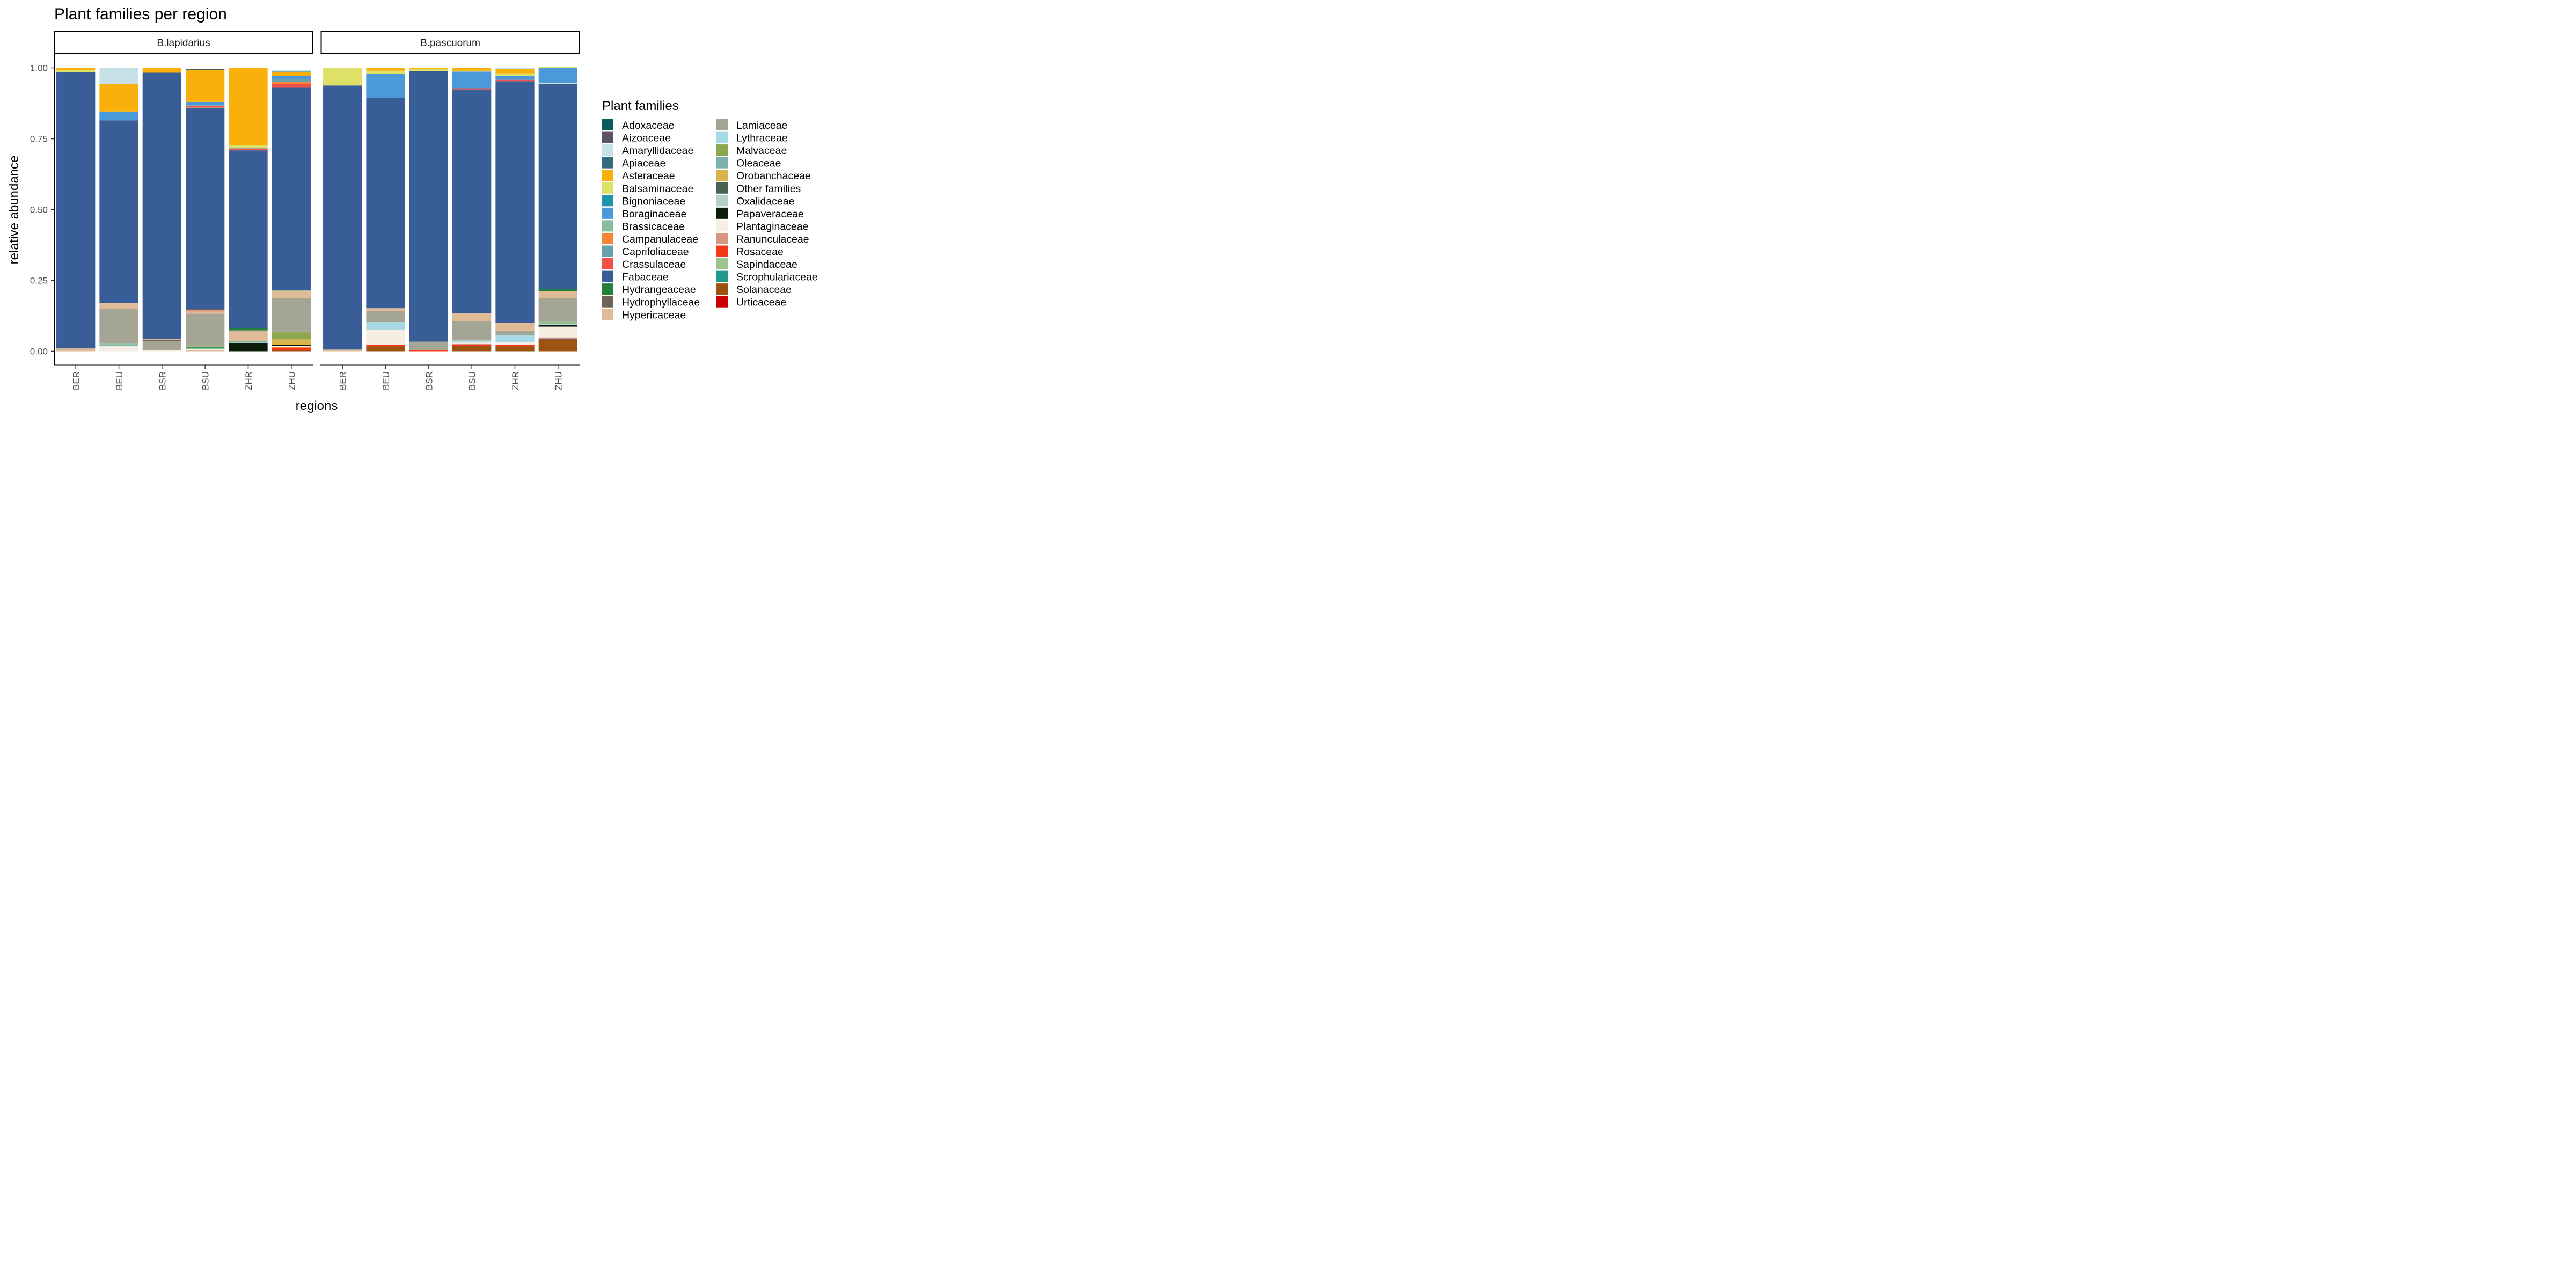 Image resolution: width=2576 pixels, height=1288 pixels. What do you see at coordinates (722, 124) in the screenshot?
I see `legend-key-lamiaceae` at bounding box center [722, 124].